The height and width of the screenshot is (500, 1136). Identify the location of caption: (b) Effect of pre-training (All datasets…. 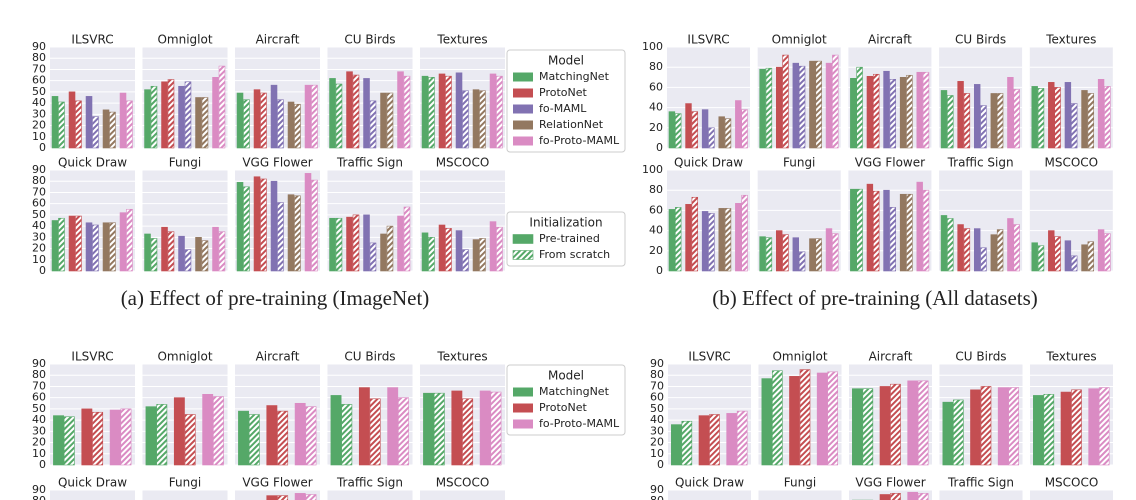
(875, 298).